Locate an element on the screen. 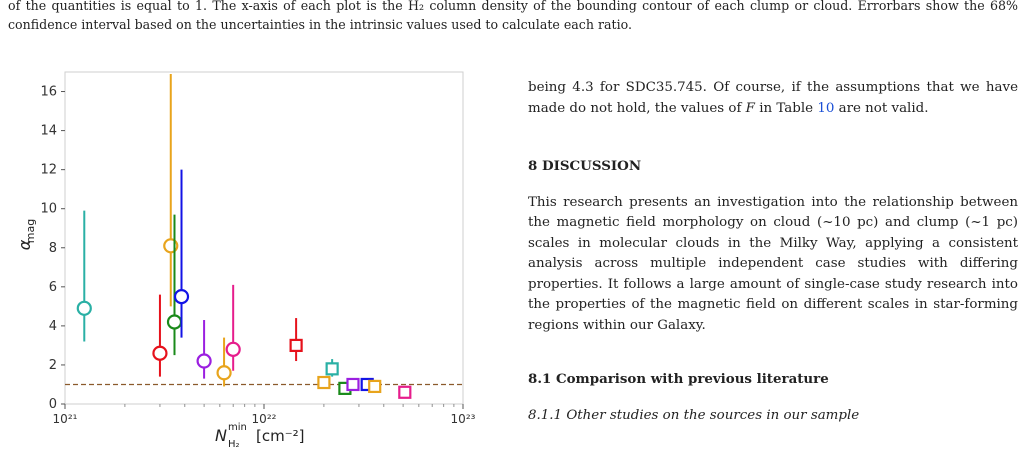 The width and height of the screenshot is (1025, 460). section-heading: 8 DISCUSSION is located at coordinates (585, 166).